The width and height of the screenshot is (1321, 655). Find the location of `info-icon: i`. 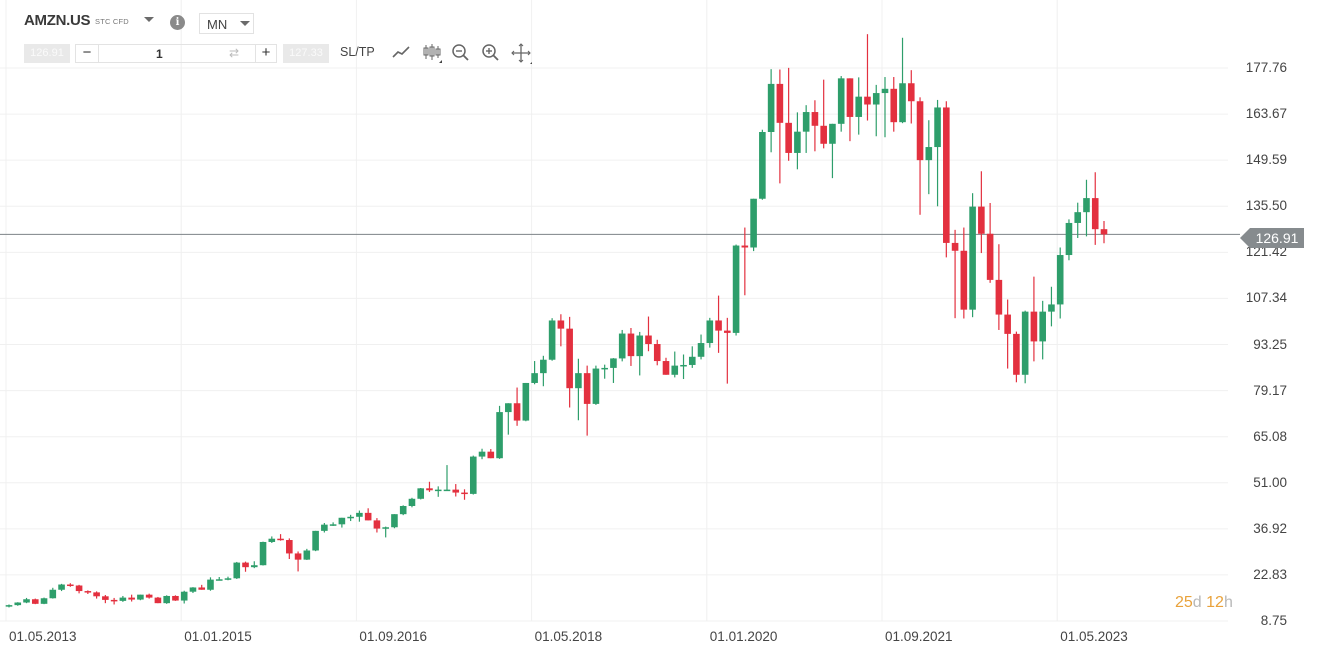

info-icon: i is located at coordinates (177, 22).